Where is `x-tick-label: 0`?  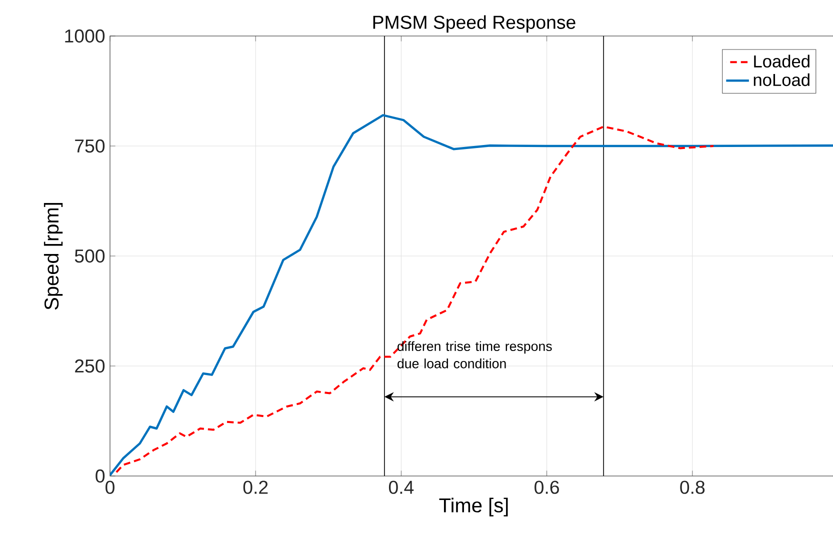 x-tick-label: 0 is located at coordinates (110, 487).